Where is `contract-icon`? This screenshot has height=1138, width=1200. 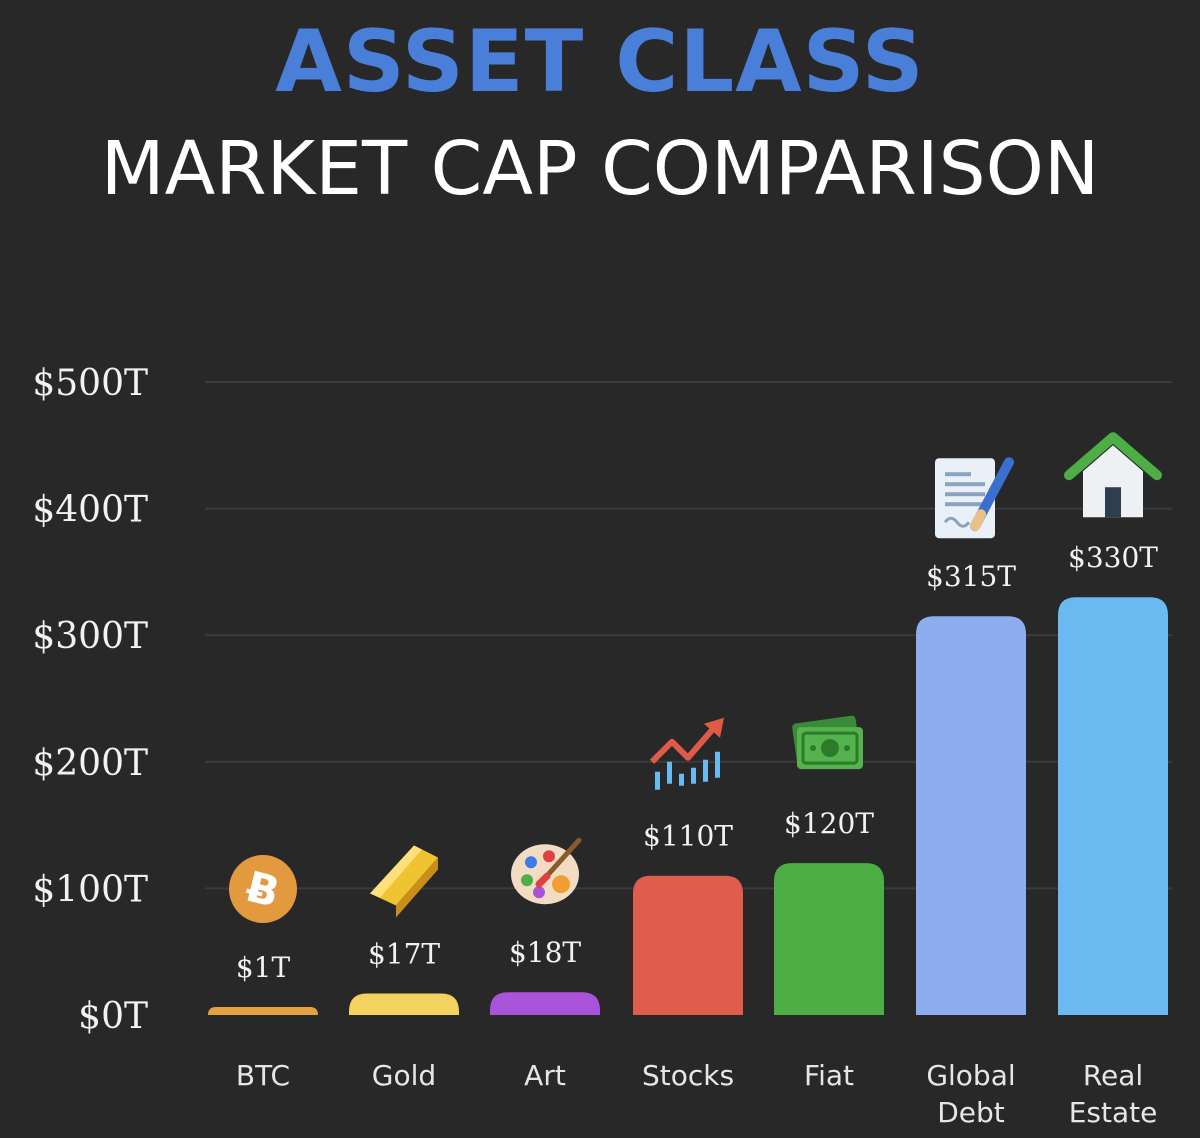
contract-icon is located at coordinates (974, 498).